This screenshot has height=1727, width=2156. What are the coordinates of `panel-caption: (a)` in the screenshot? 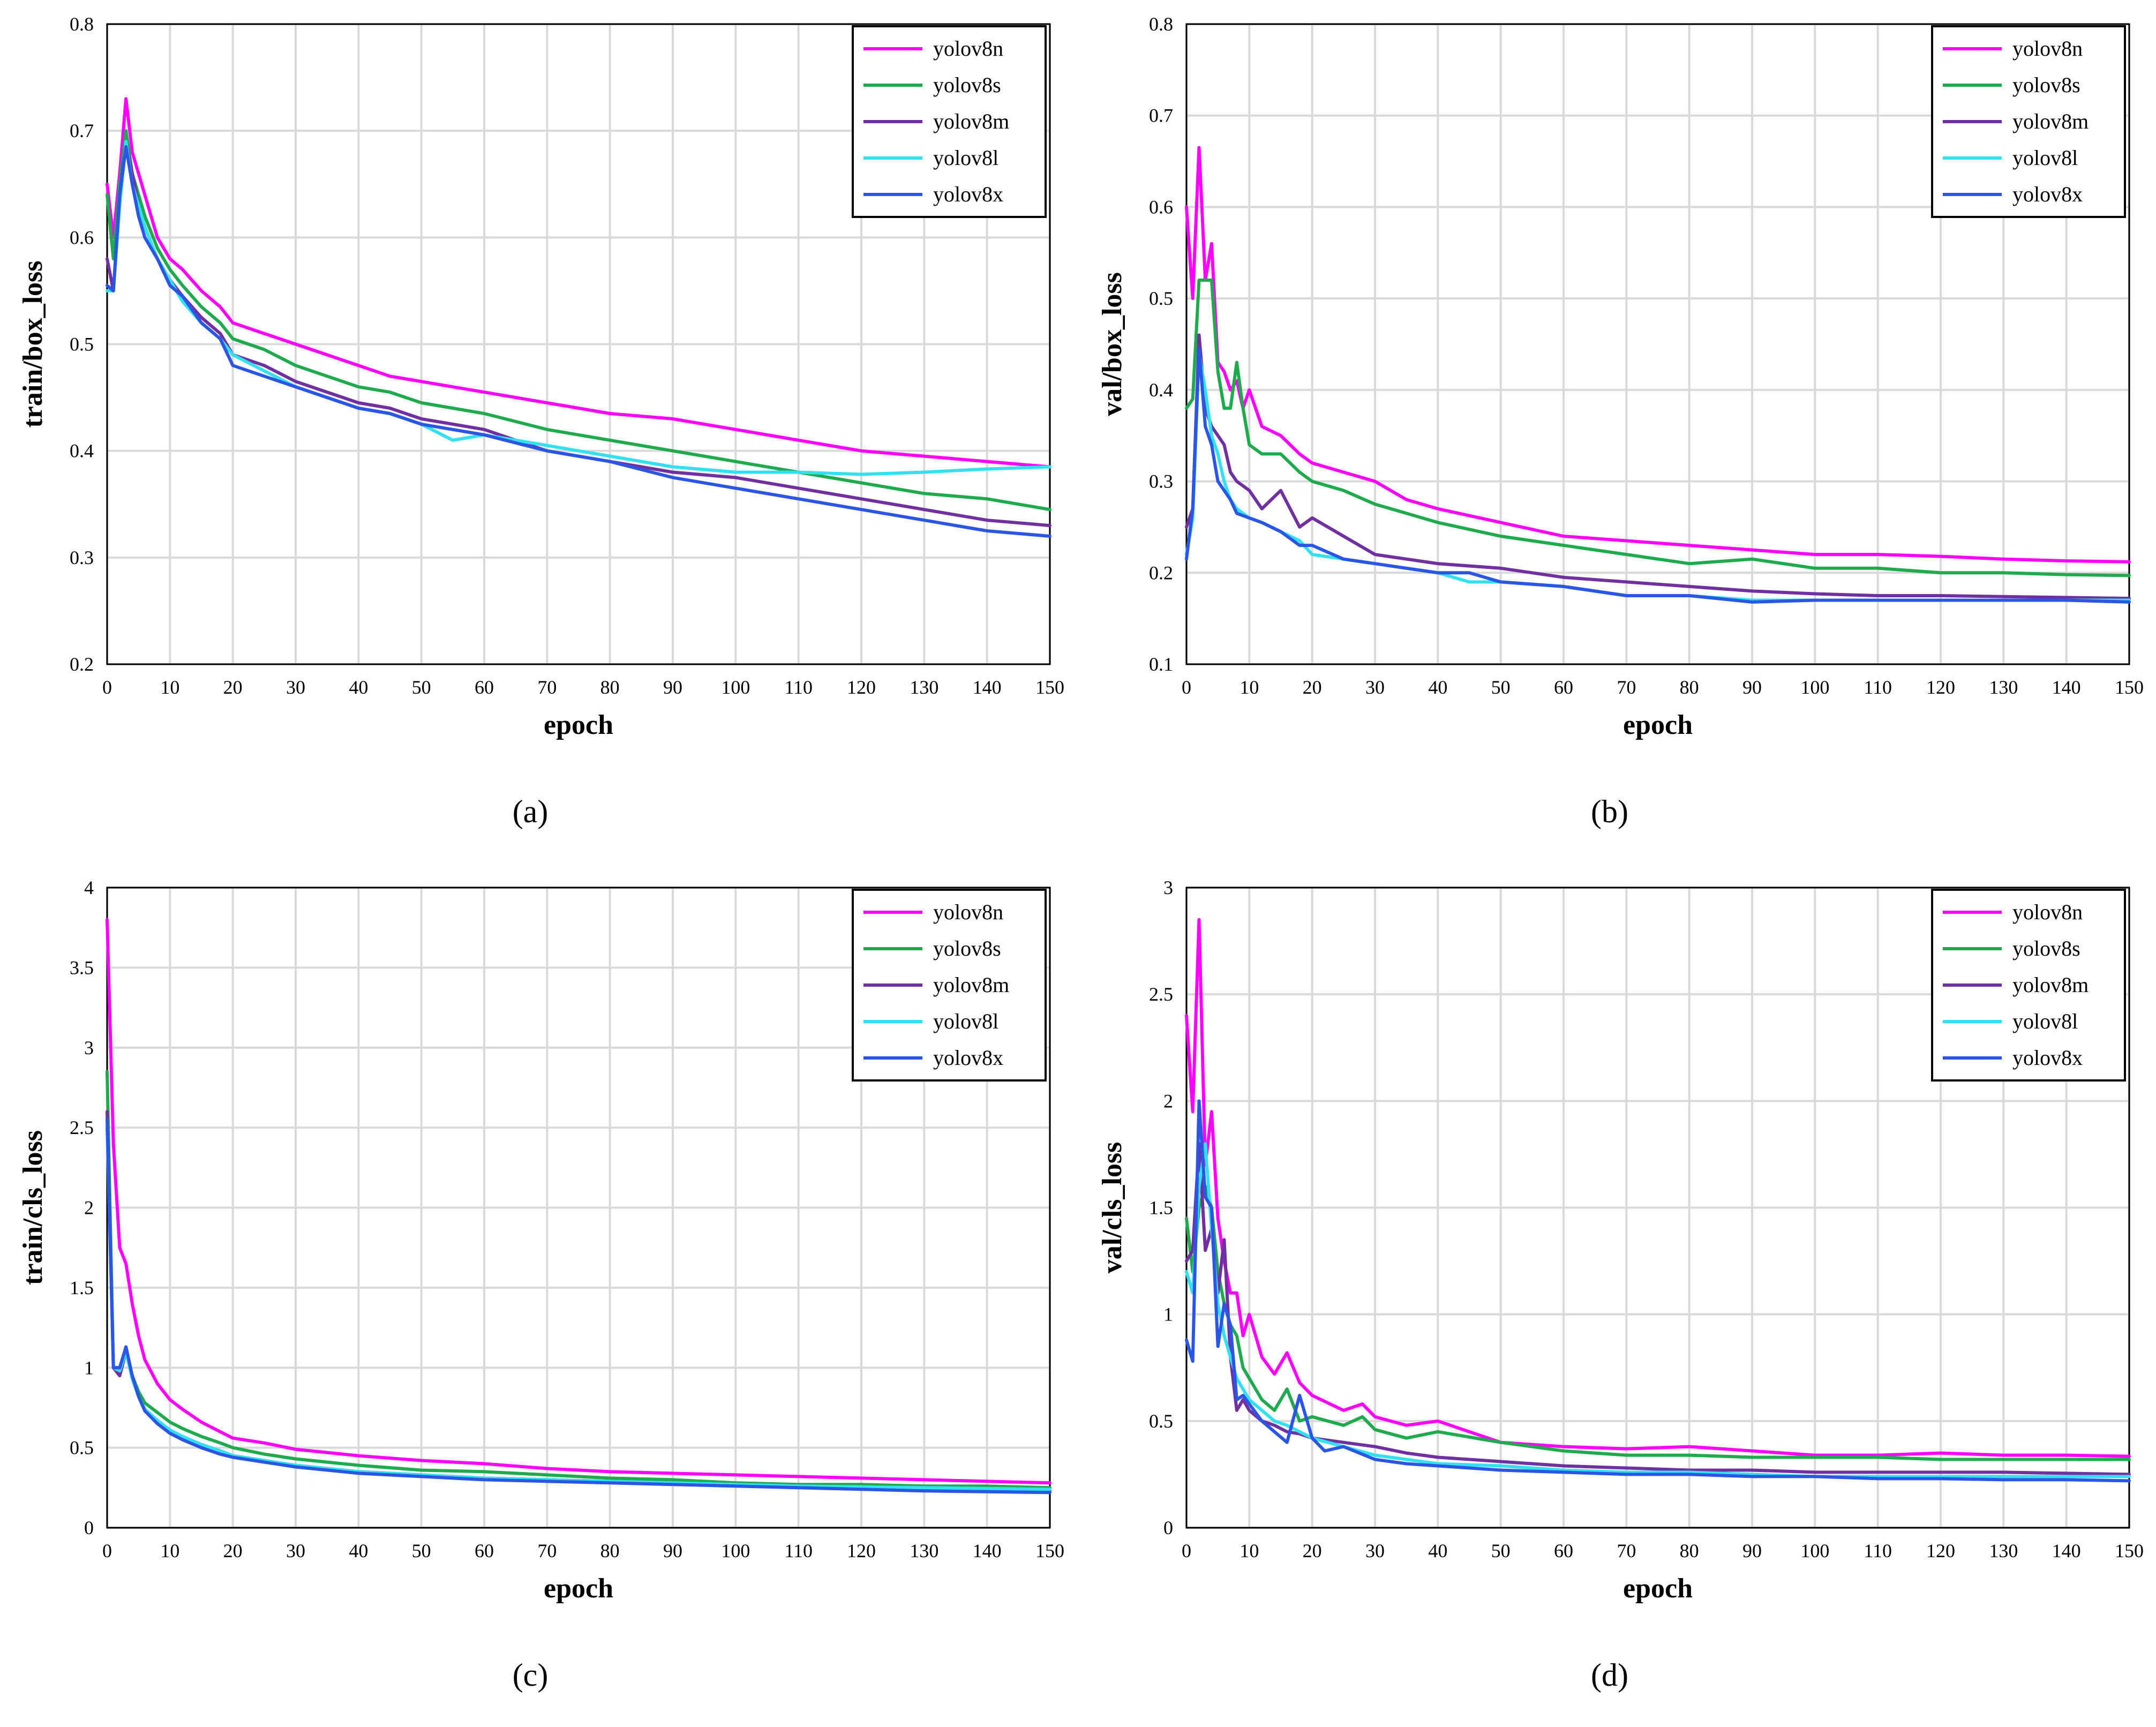 It's located at (531, 811).